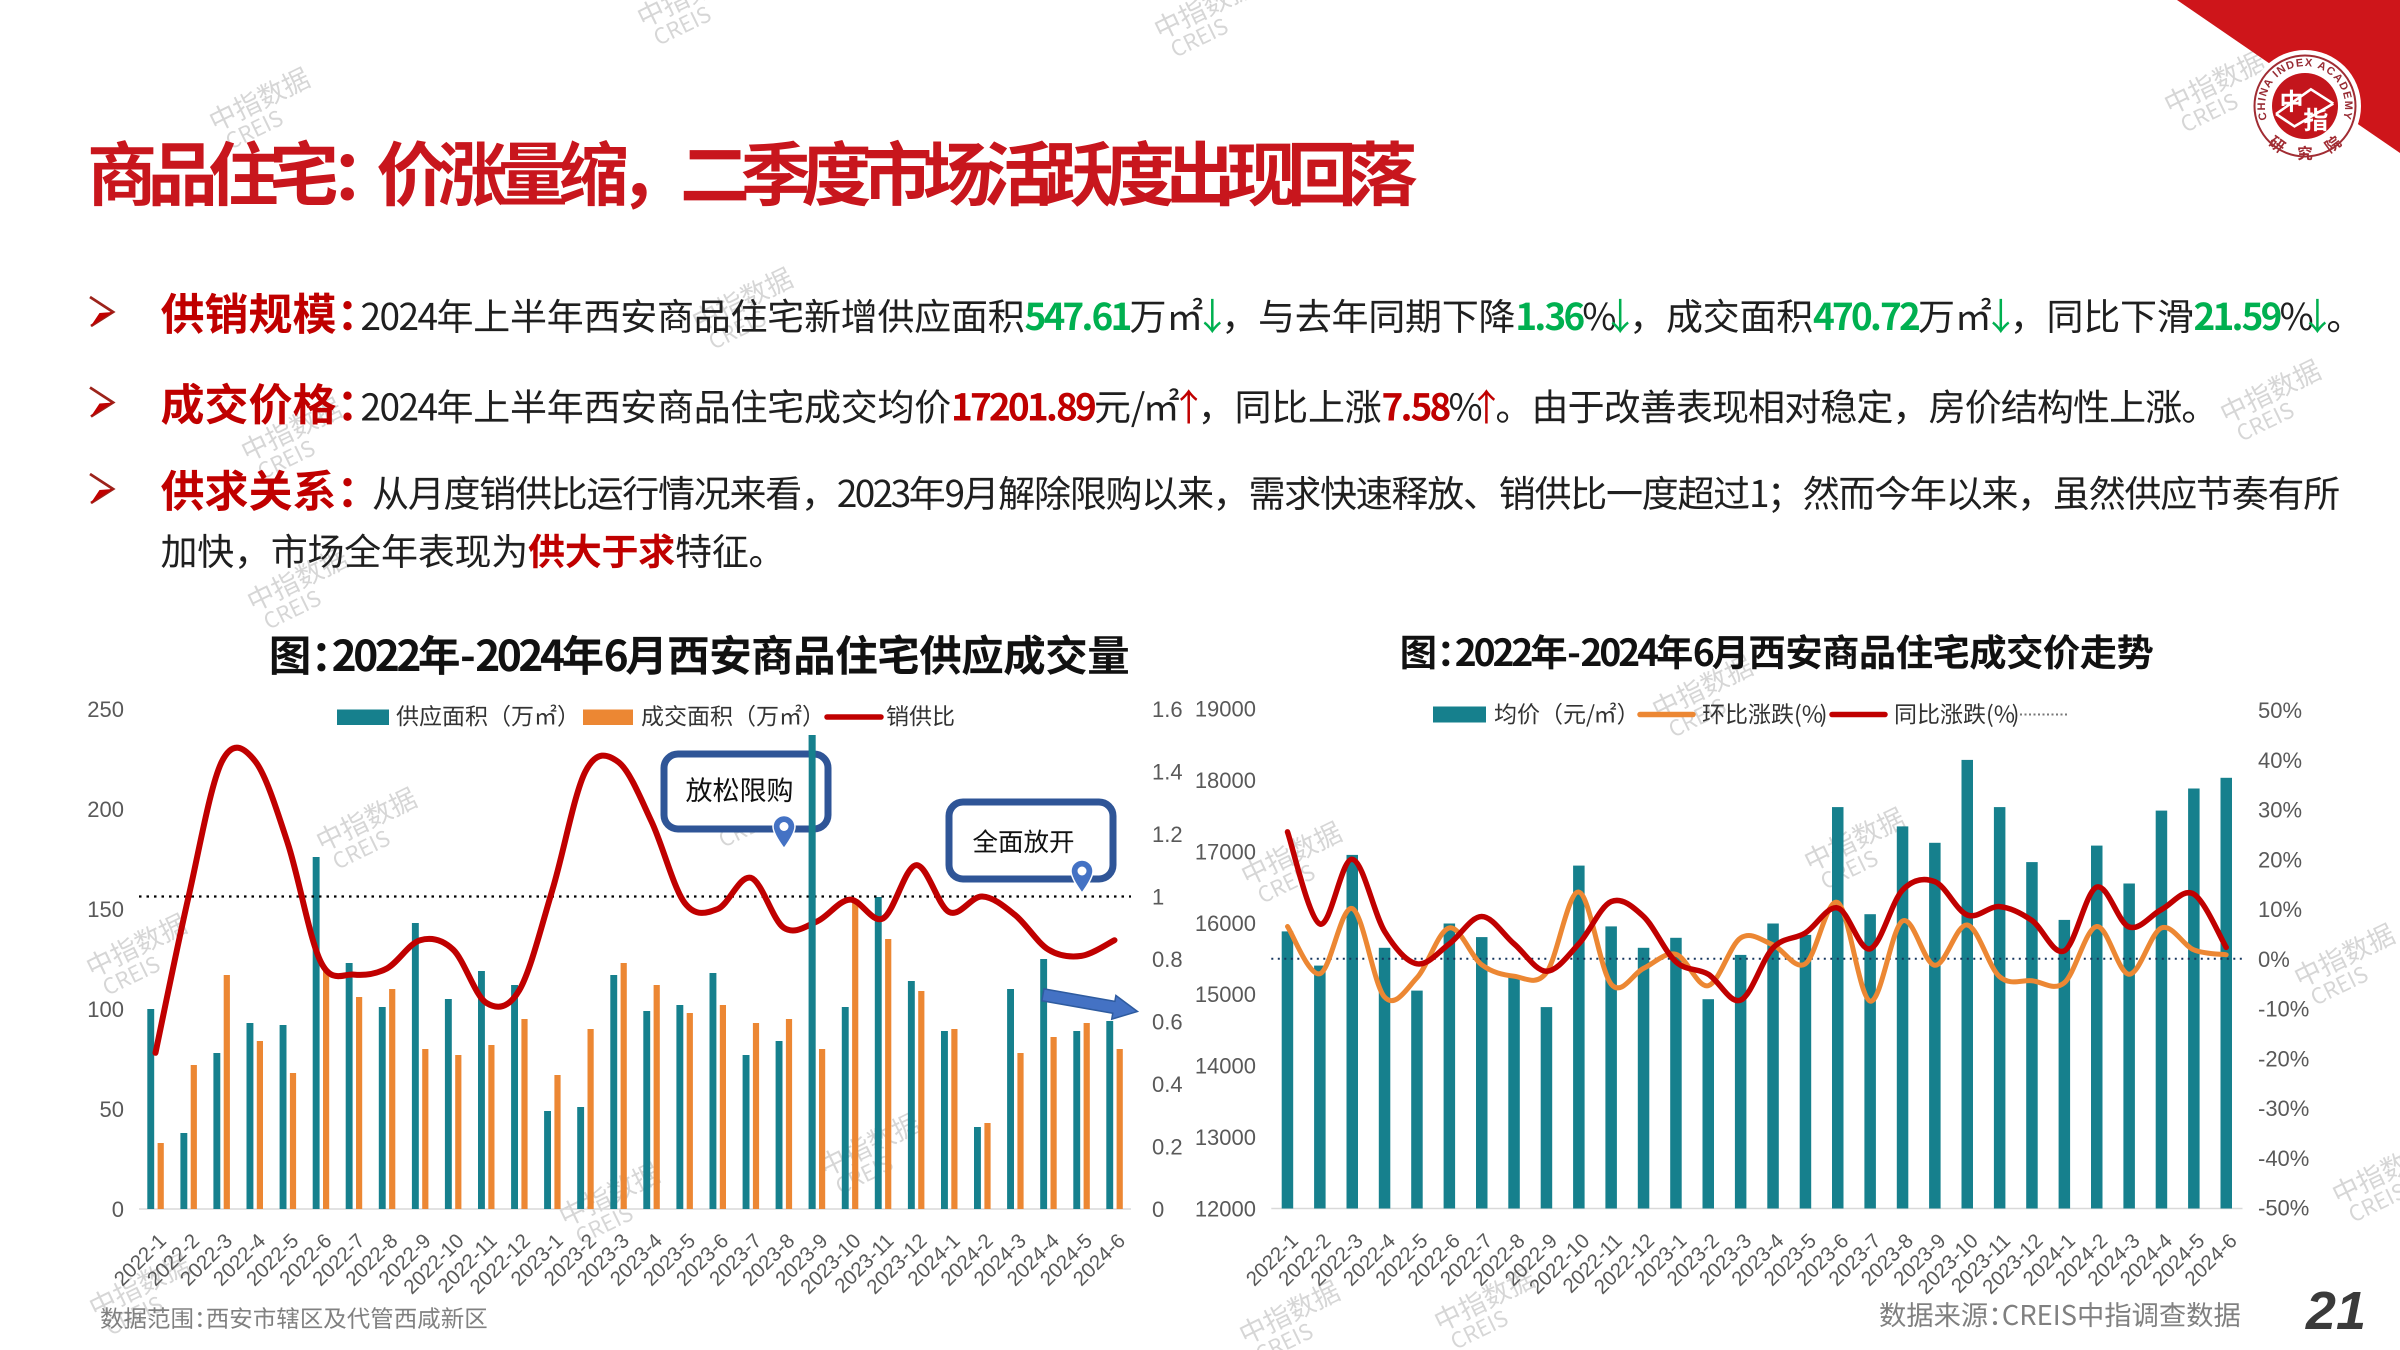  What do you see at coordinates (1225, 1137) in the screenshot?
I see `svg-text: 13000` at bounding box center [1225, 1137].